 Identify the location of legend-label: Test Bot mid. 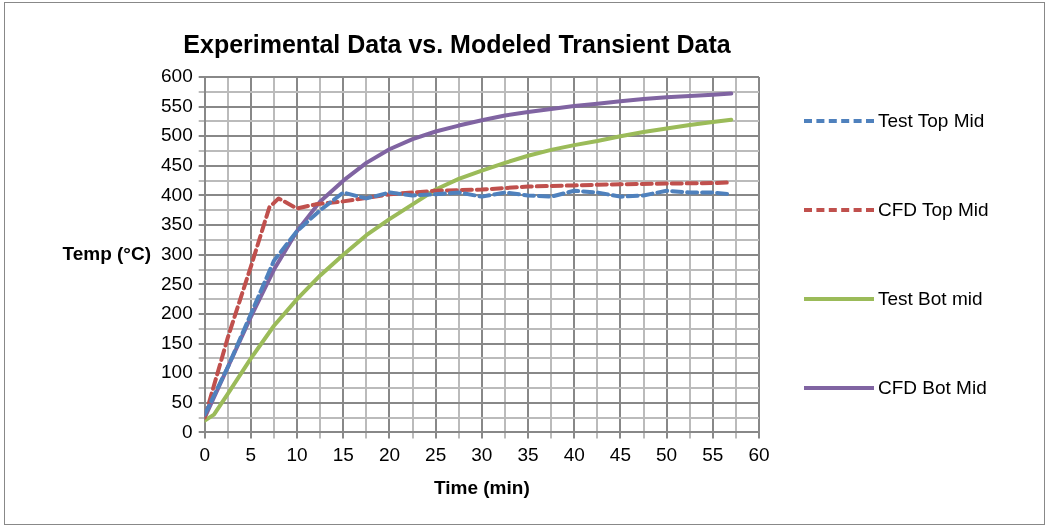
(930, 299).